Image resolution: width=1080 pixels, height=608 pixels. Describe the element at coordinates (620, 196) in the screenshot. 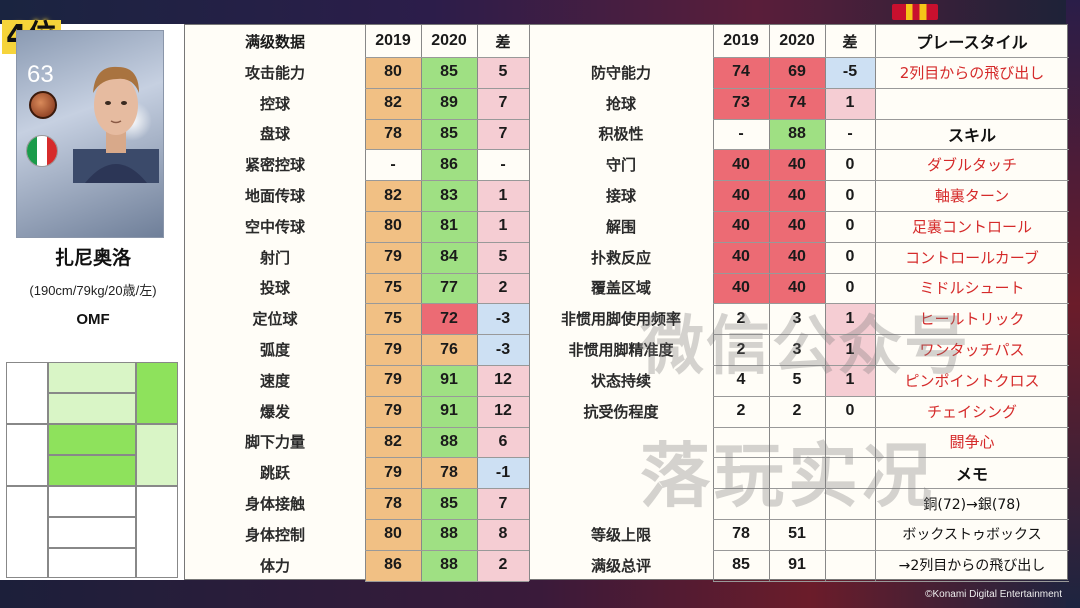

I see `stat-label: 接球` at that location.